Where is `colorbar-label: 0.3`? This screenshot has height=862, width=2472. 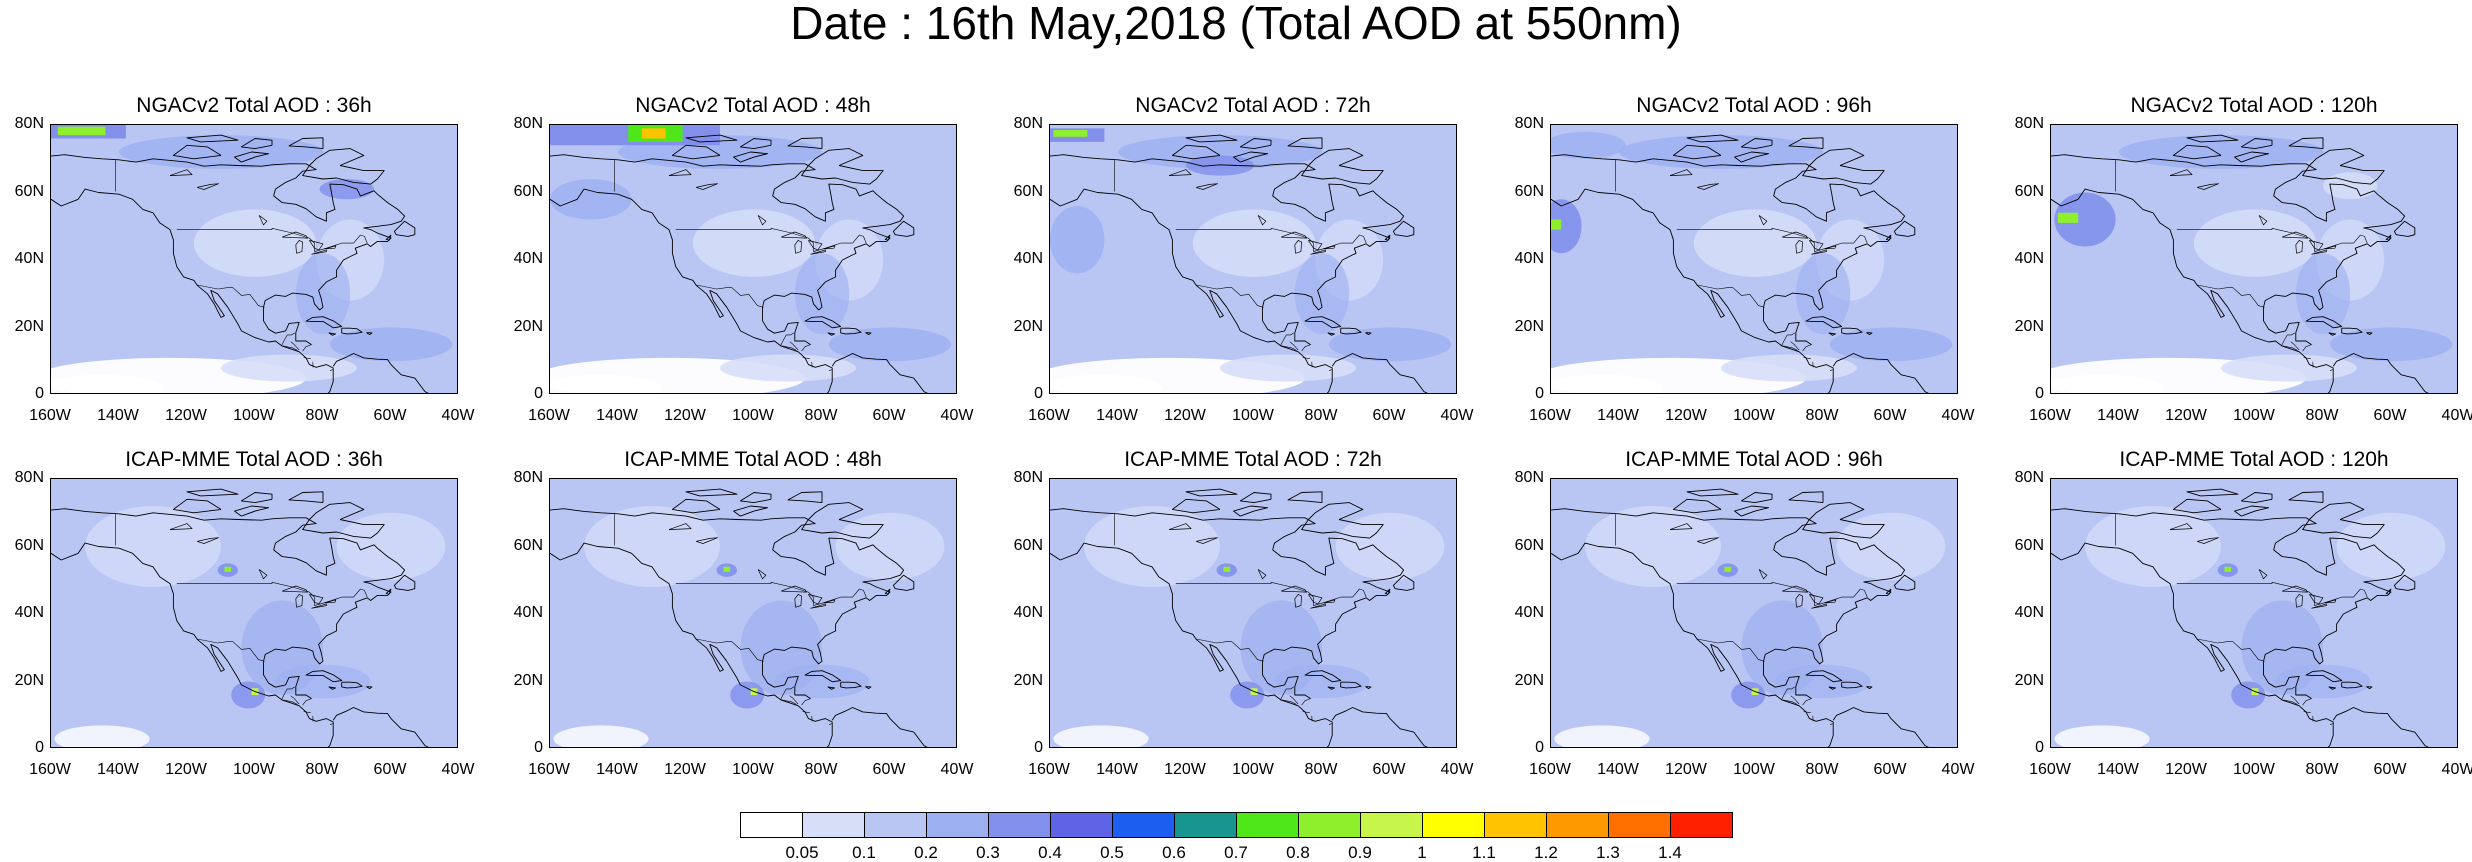 colorbar-label: 0.3 is located at coordinates (988, 852).